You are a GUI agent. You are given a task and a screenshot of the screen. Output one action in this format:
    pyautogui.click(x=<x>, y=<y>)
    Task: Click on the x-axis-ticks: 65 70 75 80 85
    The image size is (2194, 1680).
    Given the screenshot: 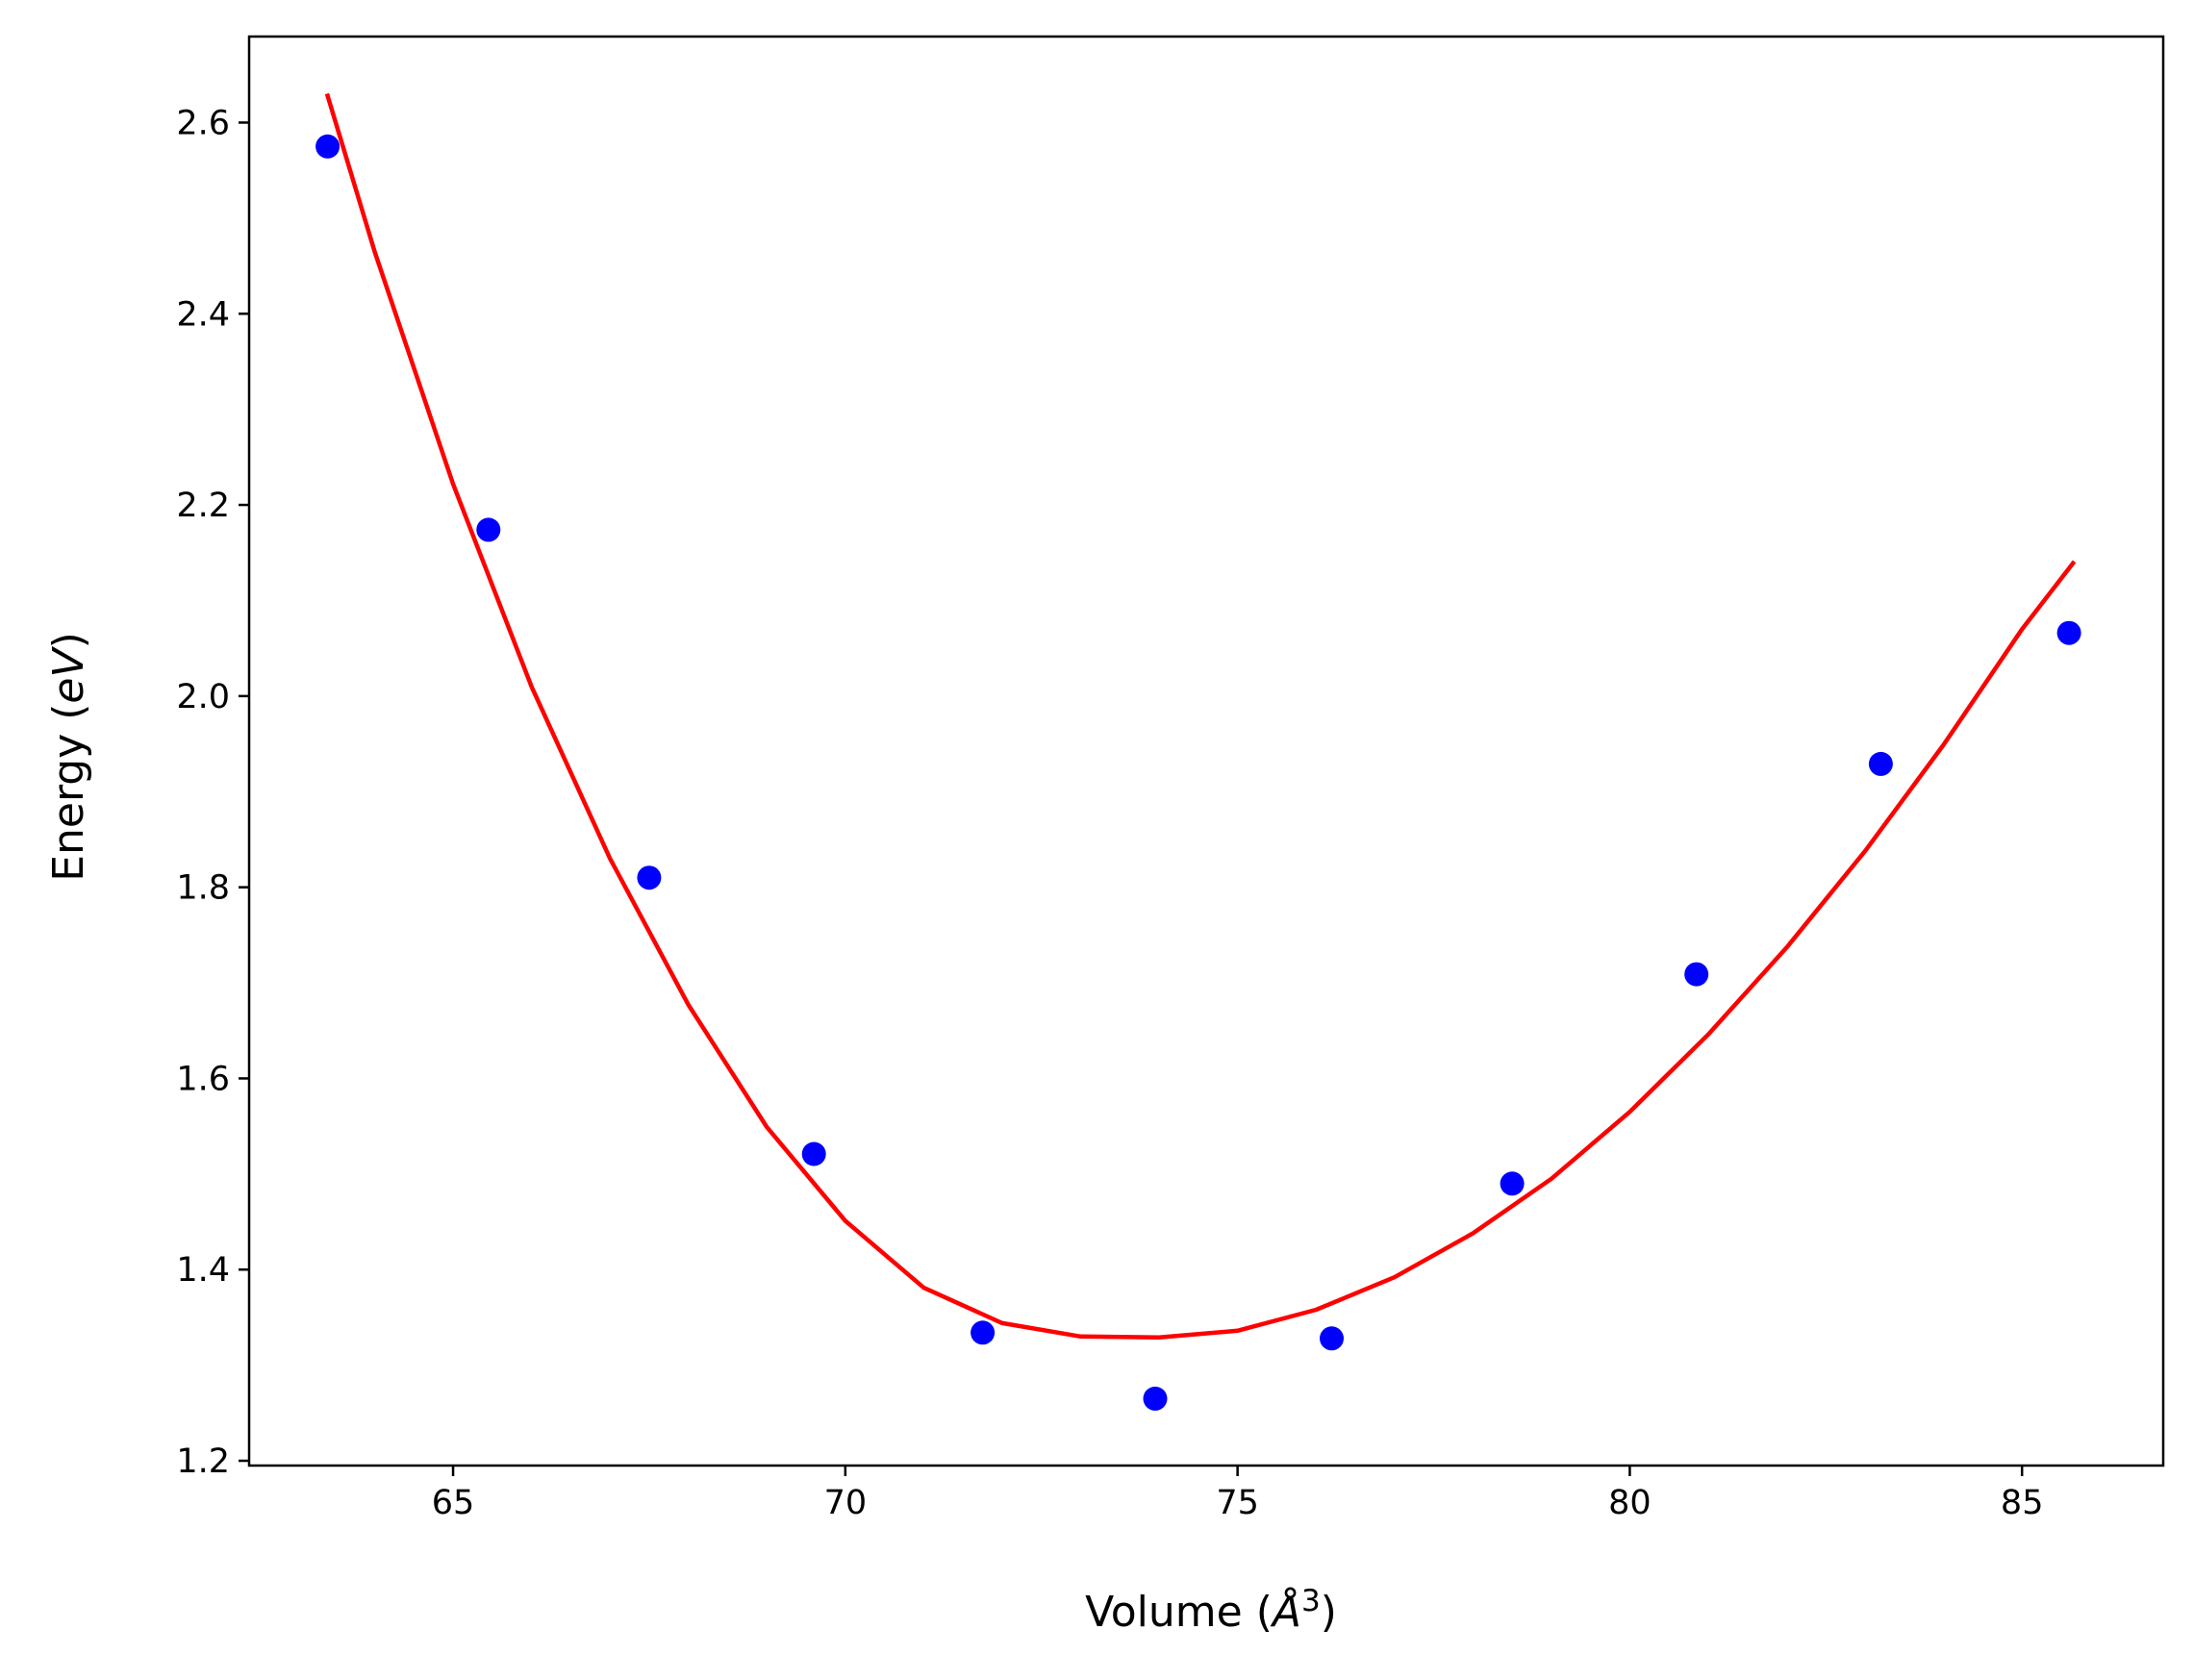 What is the action you would take?
    pyautogui.click(x=1238, y=1494)
    